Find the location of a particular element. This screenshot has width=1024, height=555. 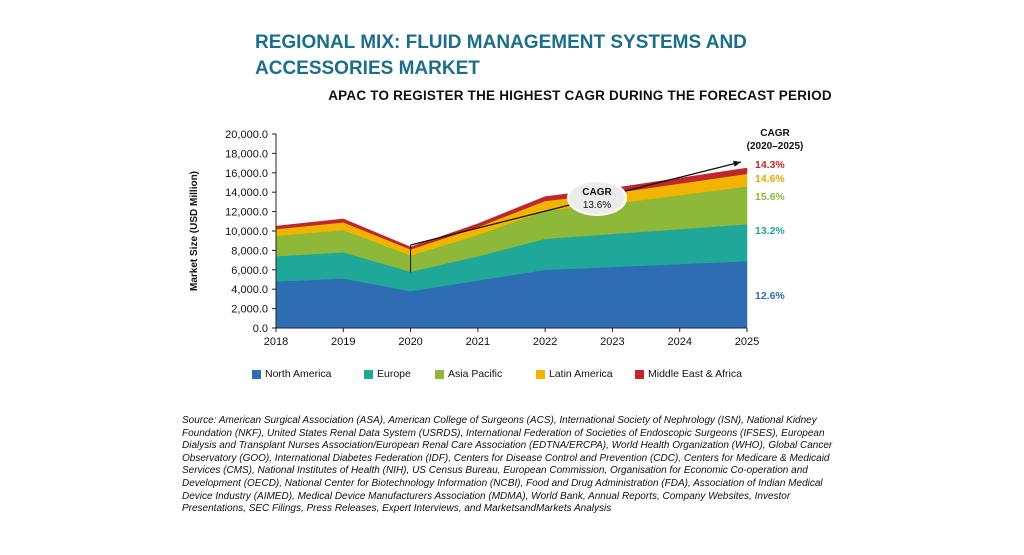

y-axis-label: Market Size (USD Million) is located at coordinates (194, 231).